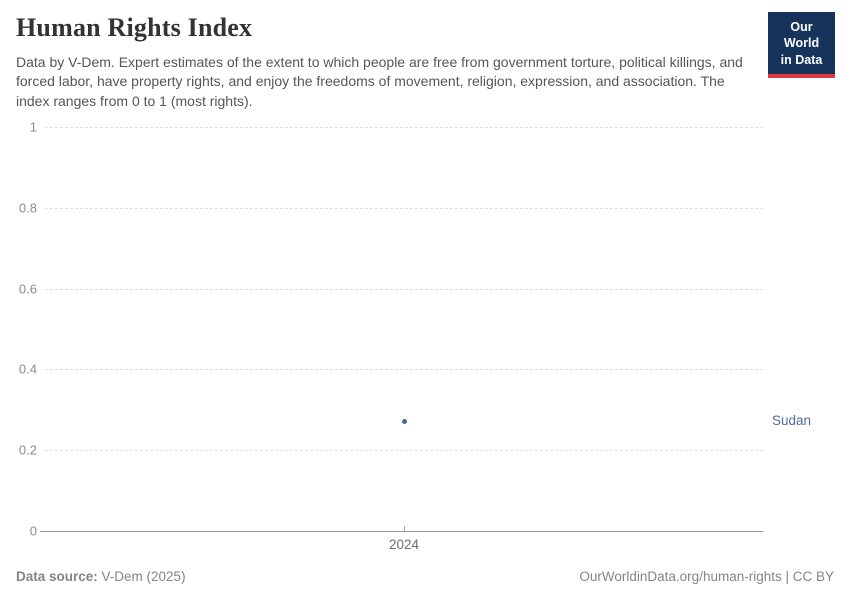 The image size is (850, 600). I want to click on y-tick-label: 1, so click(33, 127).